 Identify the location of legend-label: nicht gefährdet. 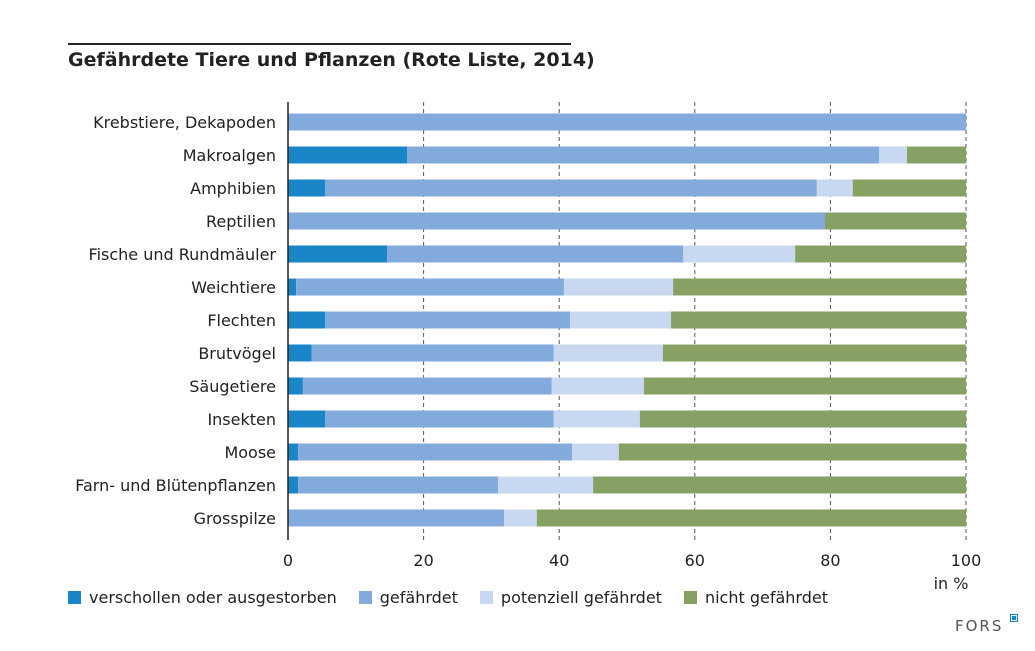
(766, 597).